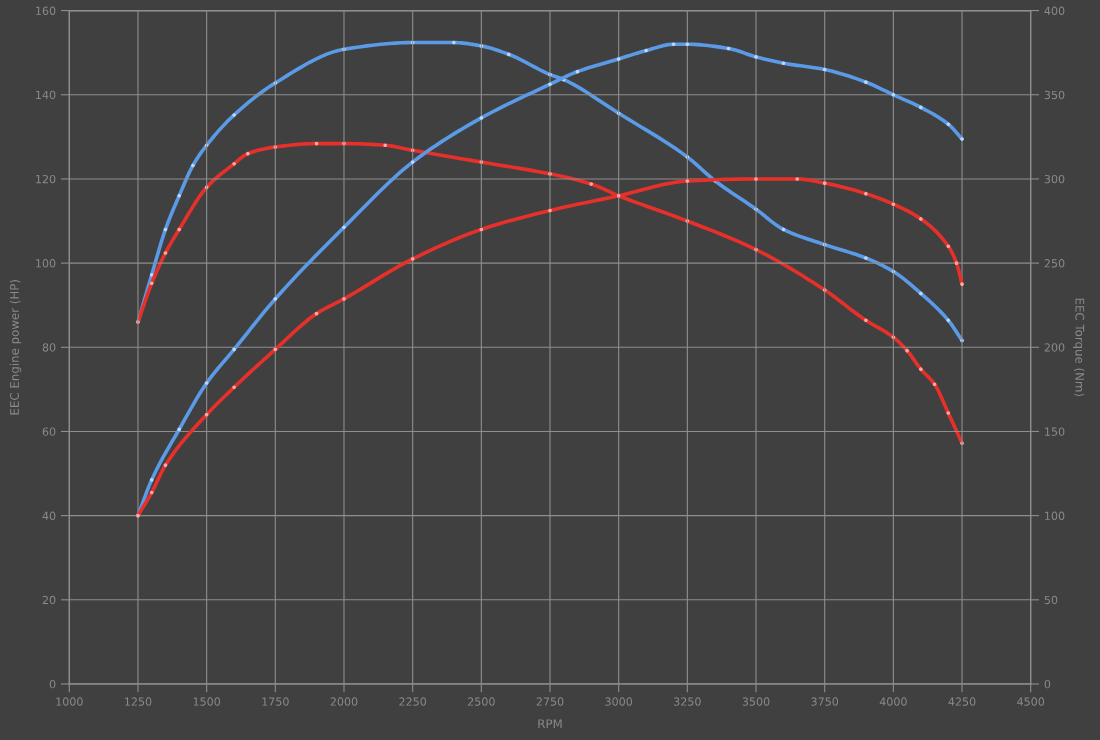 The width and height of the screenshot is (1100, 740). I want to click on x-axis-title: RPM, so click(550, 724).